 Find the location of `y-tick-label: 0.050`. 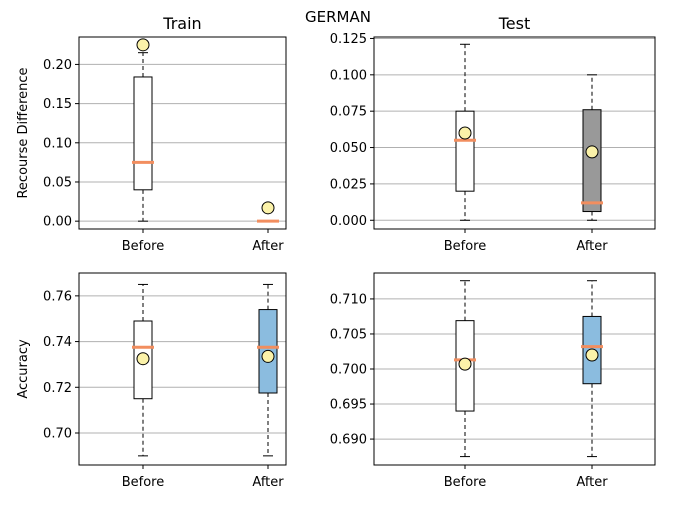

y-tick-label: 0.050 is located at coordinates (348, 148).